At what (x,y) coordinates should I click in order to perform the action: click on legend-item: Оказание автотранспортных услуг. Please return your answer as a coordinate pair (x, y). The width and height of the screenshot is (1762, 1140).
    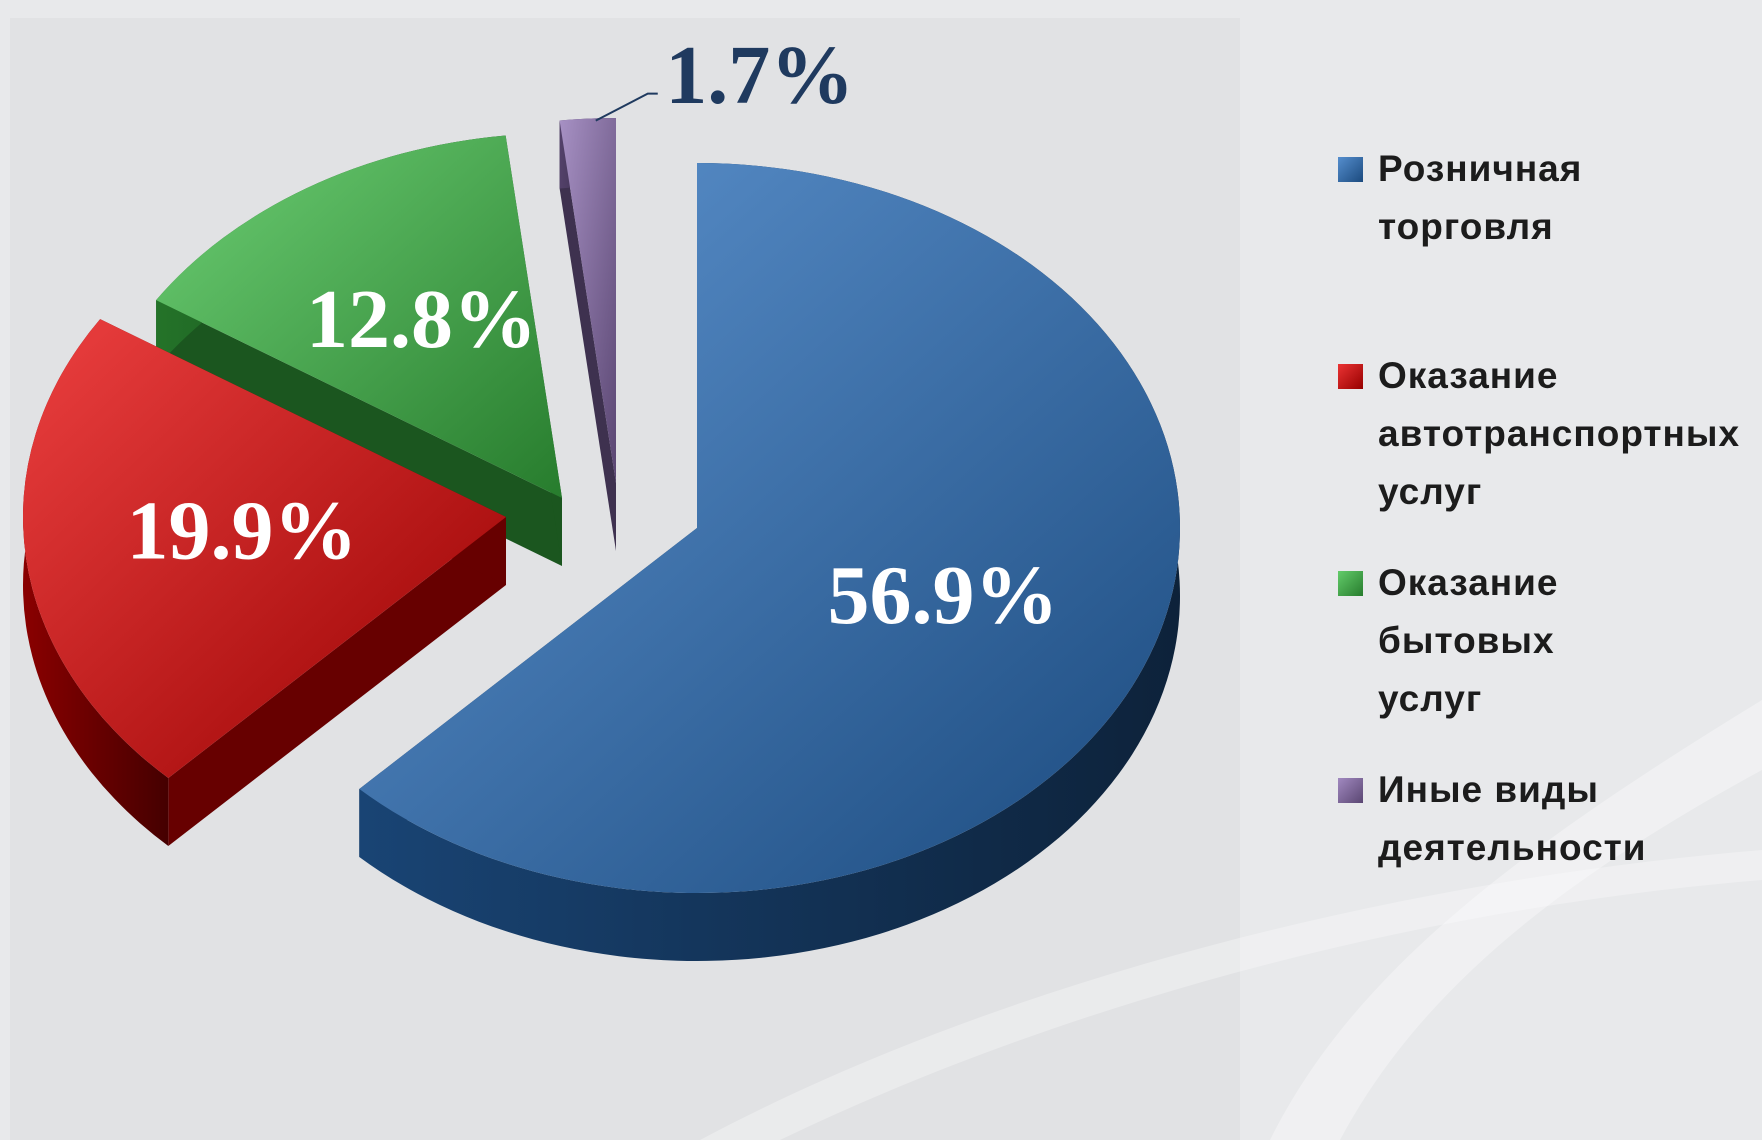
    Looking at the image, I should click on (1538, 450).